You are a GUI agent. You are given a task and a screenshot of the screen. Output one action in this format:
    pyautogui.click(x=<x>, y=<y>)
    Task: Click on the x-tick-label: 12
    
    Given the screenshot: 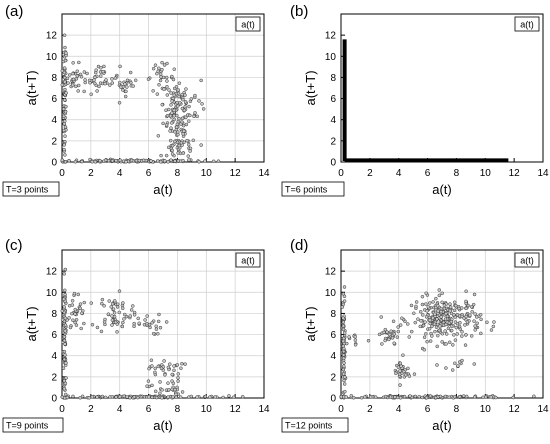 What is the action you would take?
    pyautogui.click(x=236, y=409)
    